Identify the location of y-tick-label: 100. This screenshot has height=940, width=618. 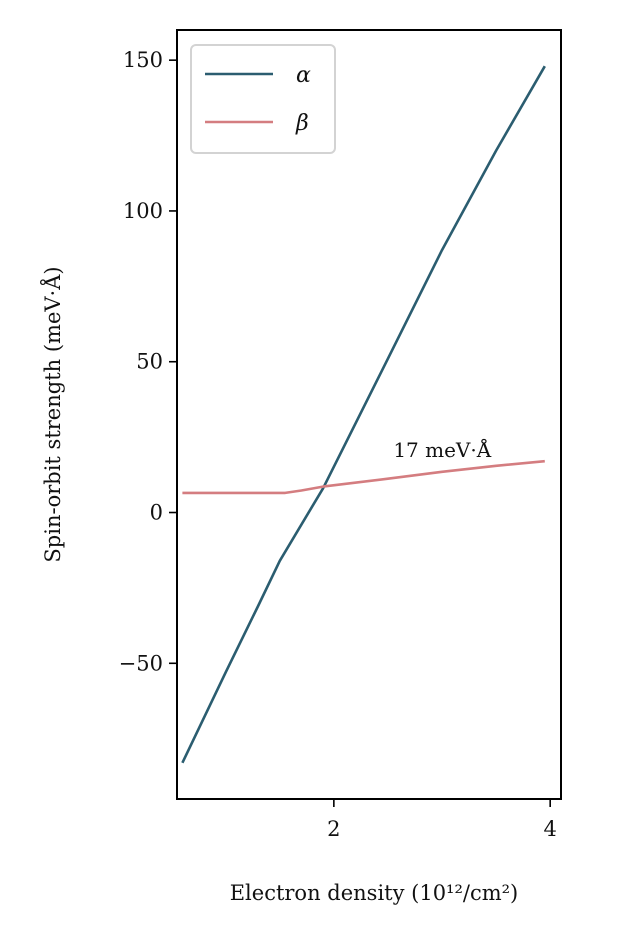
(143, 211).